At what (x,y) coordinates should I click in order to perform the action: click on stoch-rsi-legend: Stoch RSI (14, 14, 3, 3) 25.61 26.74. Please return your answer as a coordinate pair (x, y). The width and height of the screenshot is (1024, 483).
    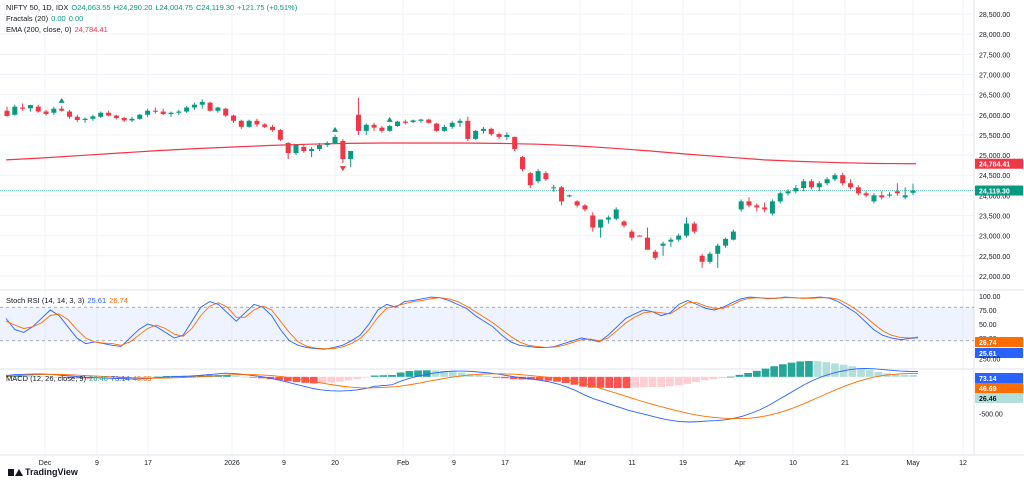
    Looking at the image, I should click on (68, 300).